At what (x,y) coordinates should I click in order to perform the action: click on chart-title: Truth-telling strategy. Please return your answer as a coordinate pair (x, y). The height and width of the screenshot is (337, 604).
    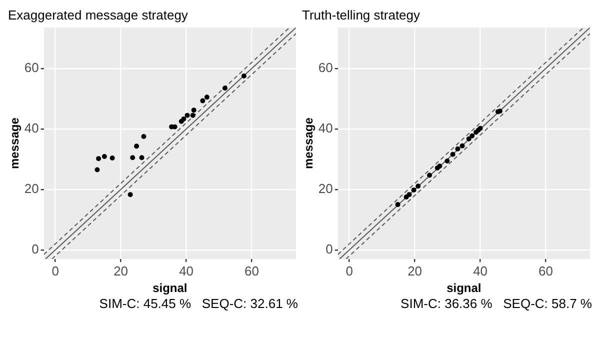
    Looking at the image, I should click on (361, 14).